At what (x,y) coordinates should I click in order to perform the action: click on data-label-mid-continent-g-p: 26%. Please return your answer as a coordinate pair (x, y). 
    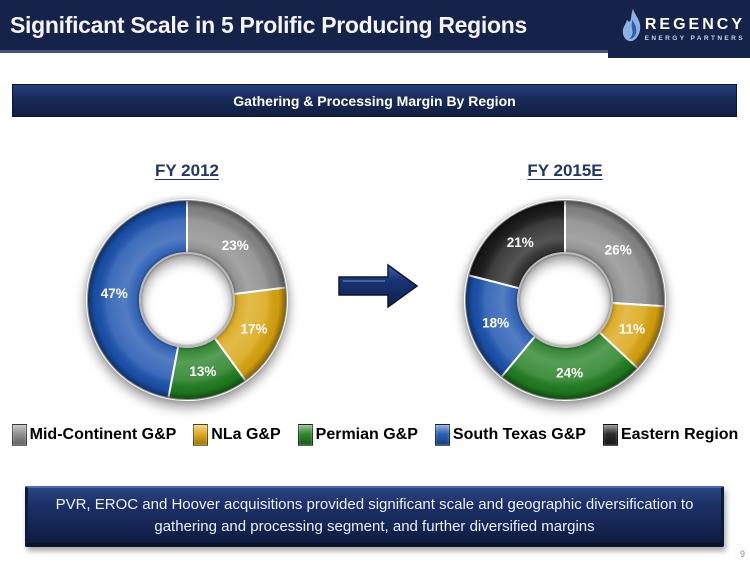
    Looking at the image, I should click on (618, 250).